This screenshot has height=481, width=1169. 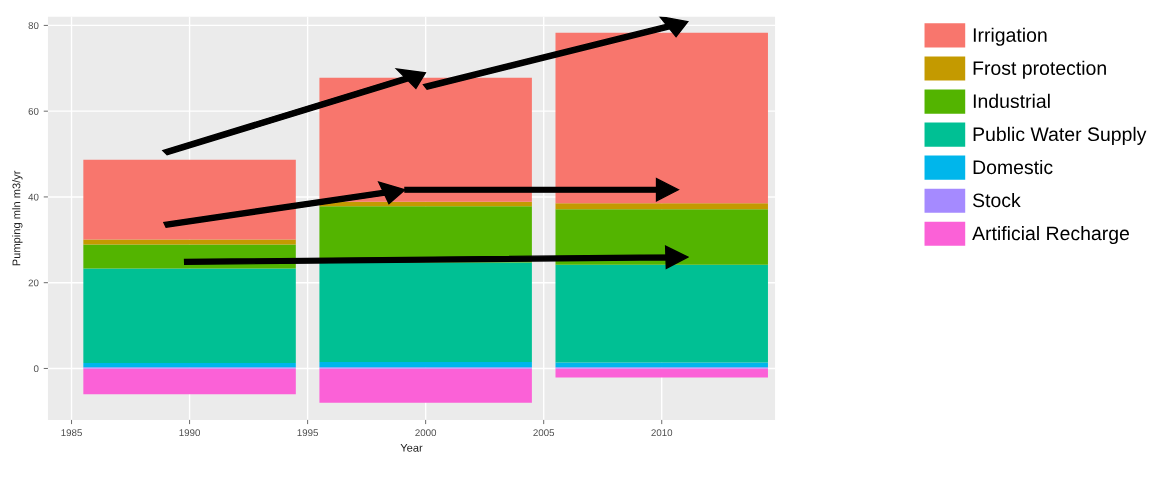 What do you see at coordinates (33, 283) in the screenshot?
I see `y-tick-label: 20` at bounding box center [33, 283].